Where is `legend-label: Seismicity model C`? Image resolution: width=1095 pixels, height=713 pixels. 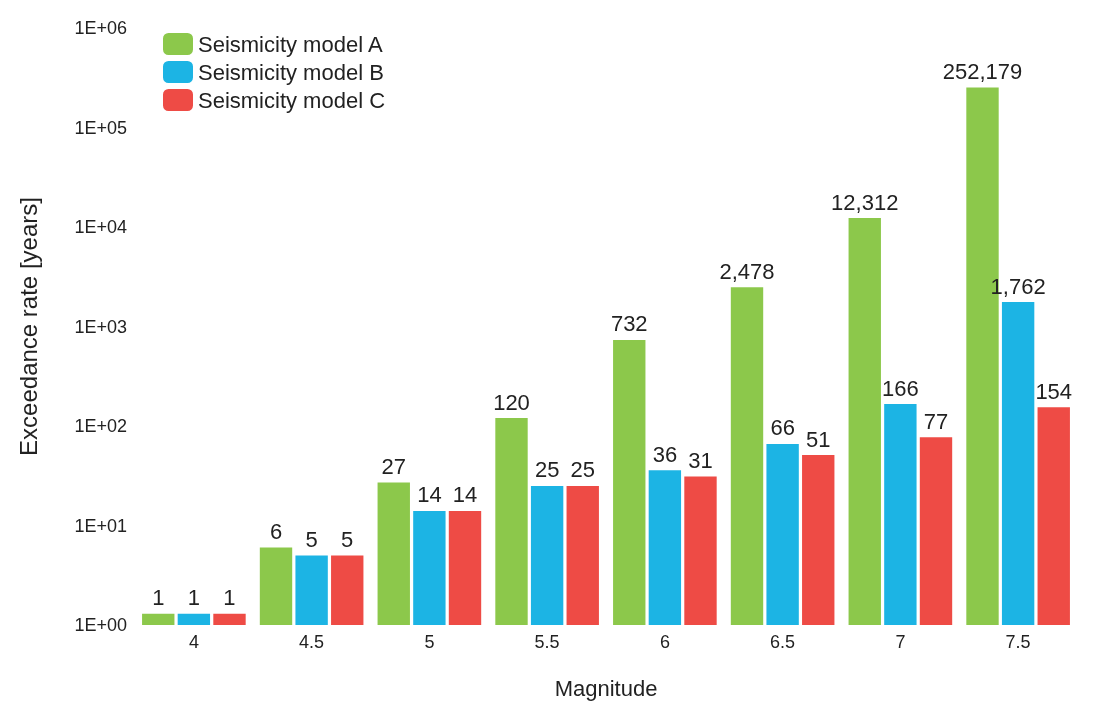 legend-label: Seismicity model C is located at coordinates (292, 100).